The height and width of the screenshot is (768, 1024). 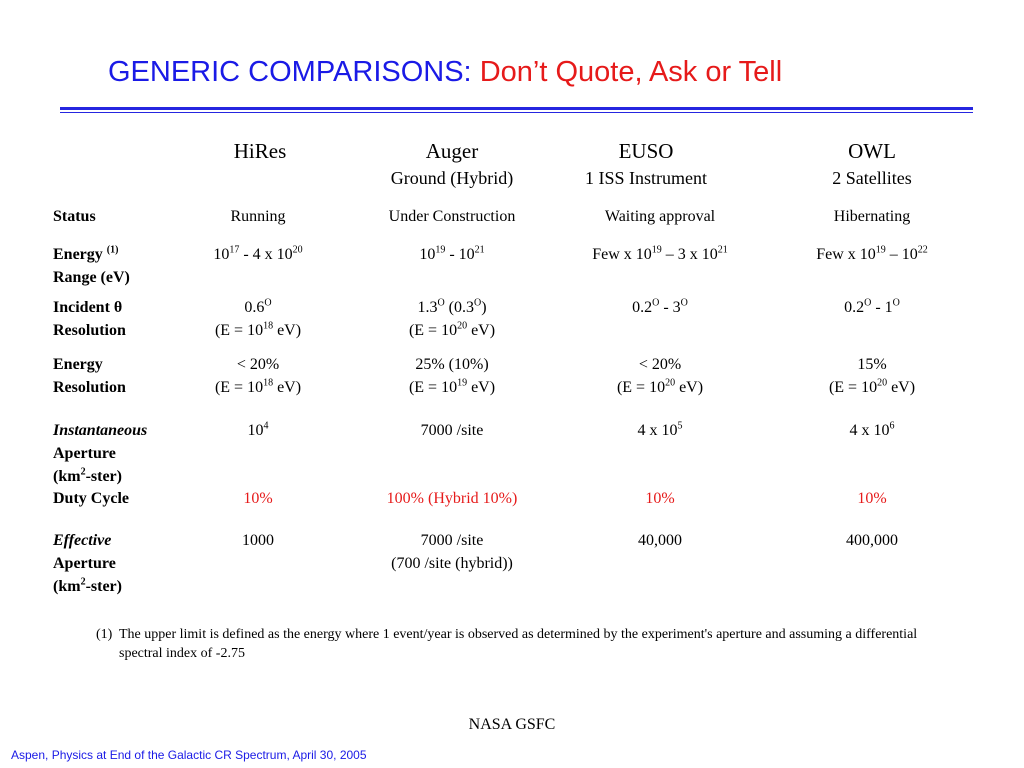 I want to click on energy-res-euso: < 20% (E = 1020 eV), so click(x=660, y=376).